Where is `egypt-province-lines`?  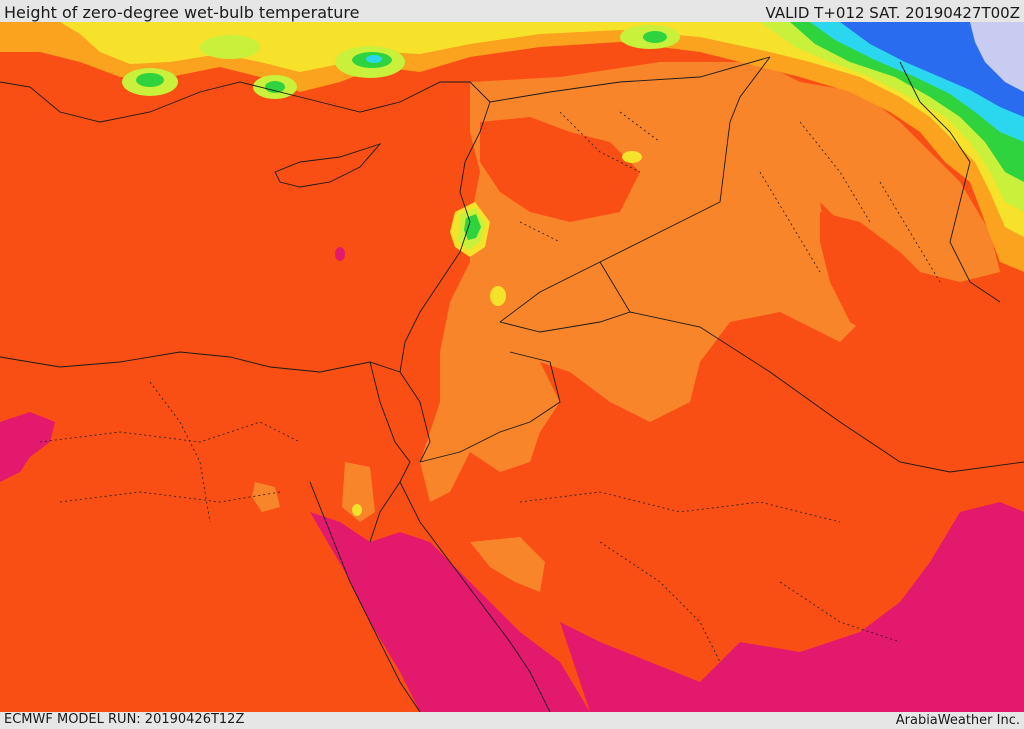 egypt-province-lines is located at coordinates (170, 452).